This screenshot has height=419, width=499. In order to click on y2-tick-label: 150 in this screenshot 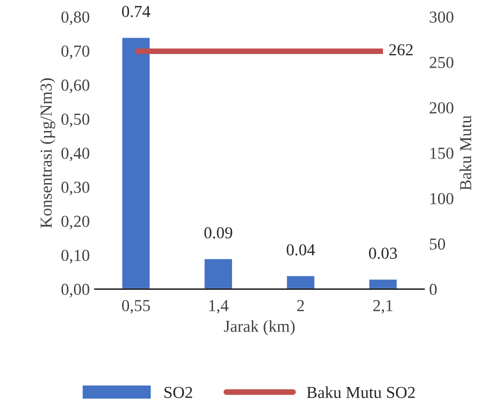, I will do `click(442, 153)`.